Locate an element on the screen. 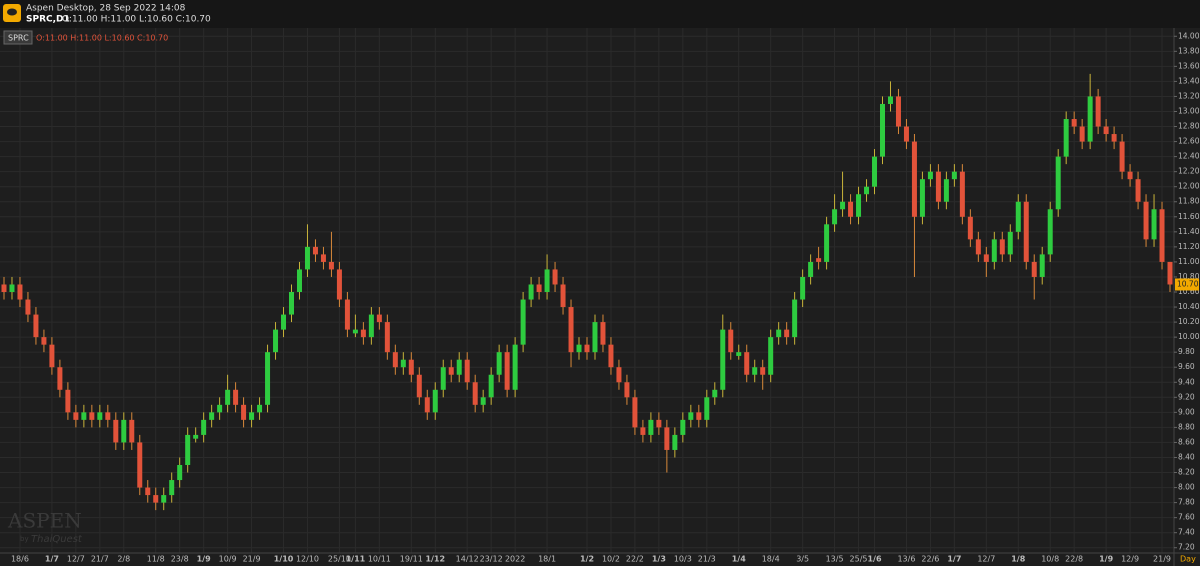 The height and width of the screenshot is (566, 1200). y-tick-label: 10.40 is located at coordinates (1189, 306).